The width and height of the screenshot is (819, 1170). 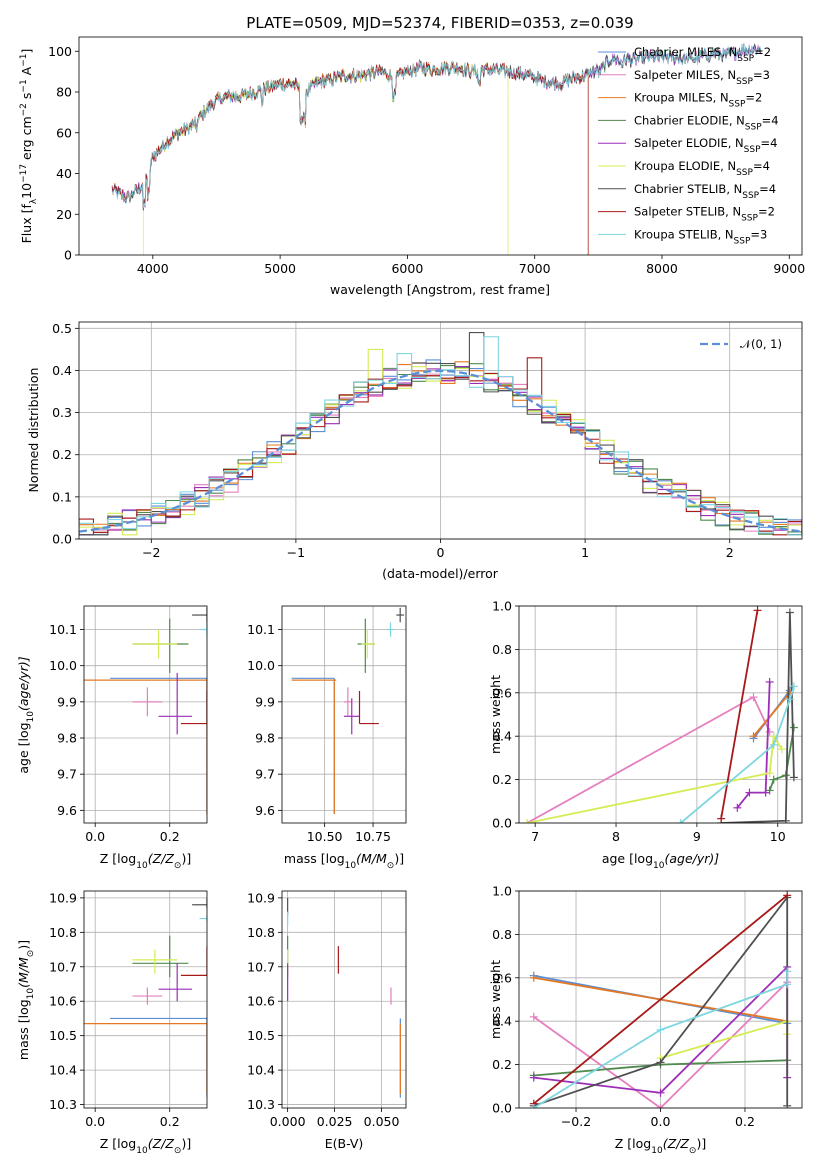 What do you see at coordinates (62, 328) in the screenshot?
I see `y-tick-label: 0.5` at bounding box center [62, 328].